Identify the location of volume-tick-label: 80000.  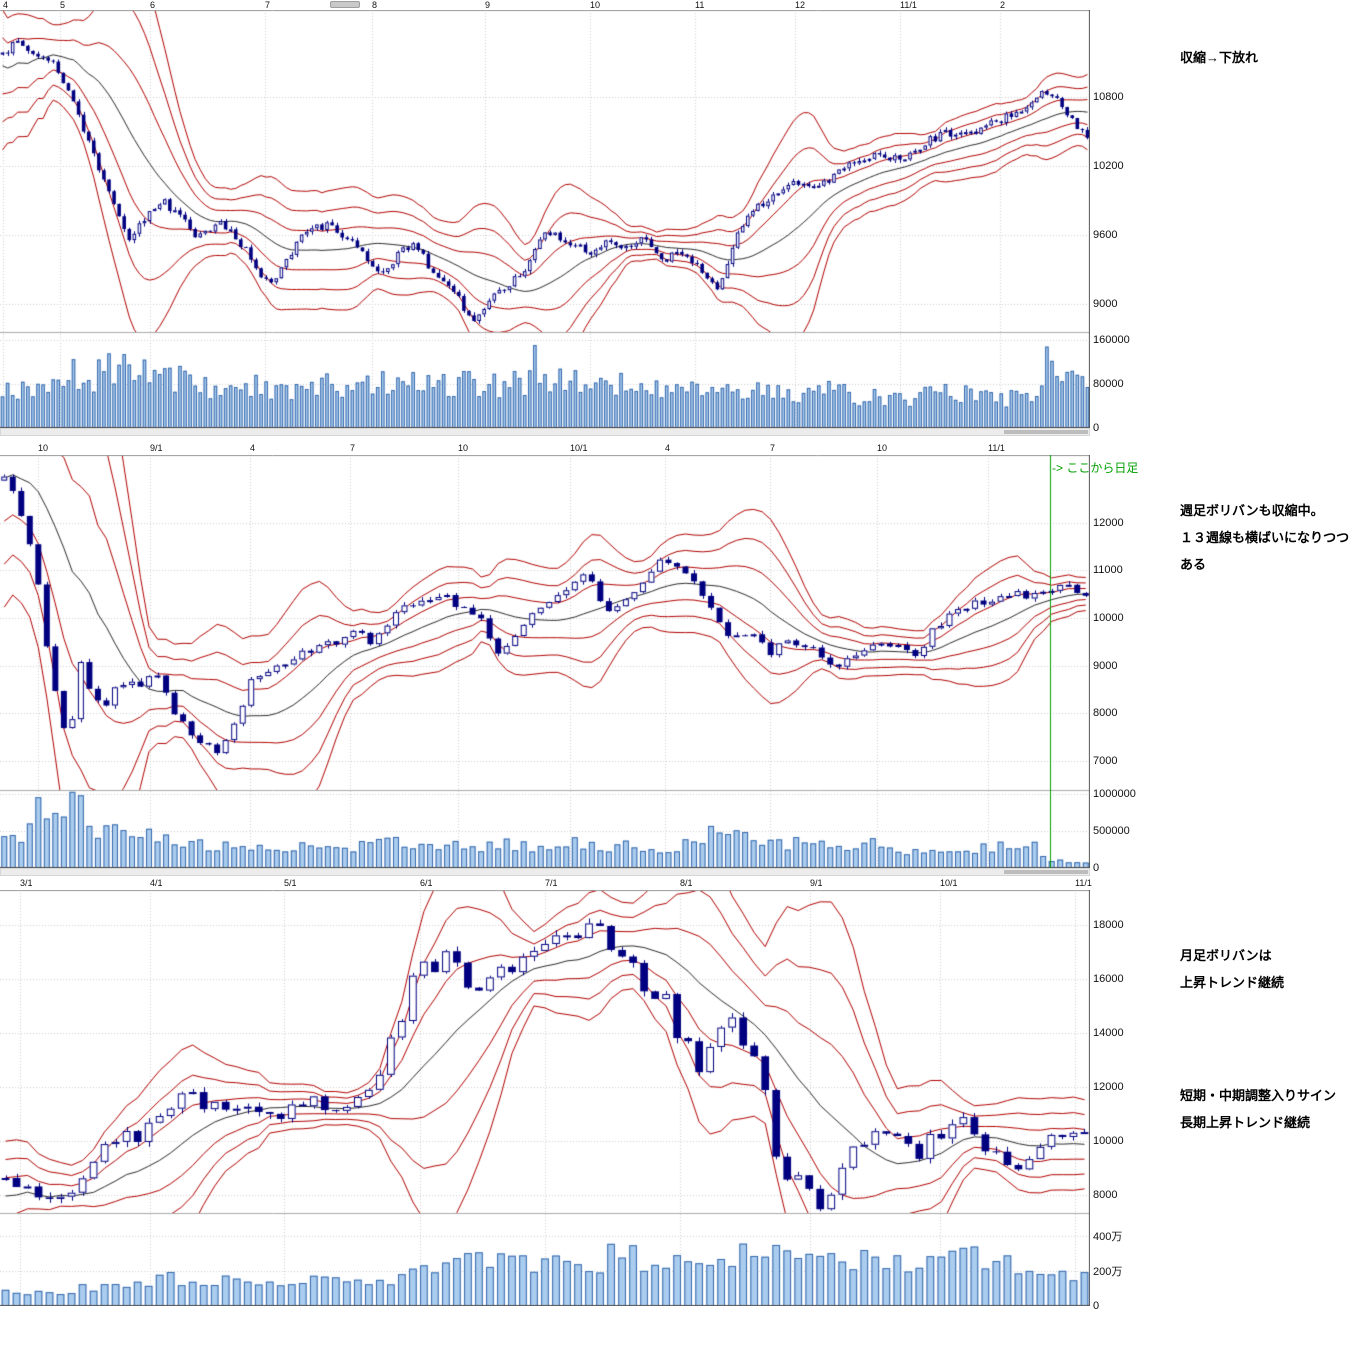
(1108, 384).